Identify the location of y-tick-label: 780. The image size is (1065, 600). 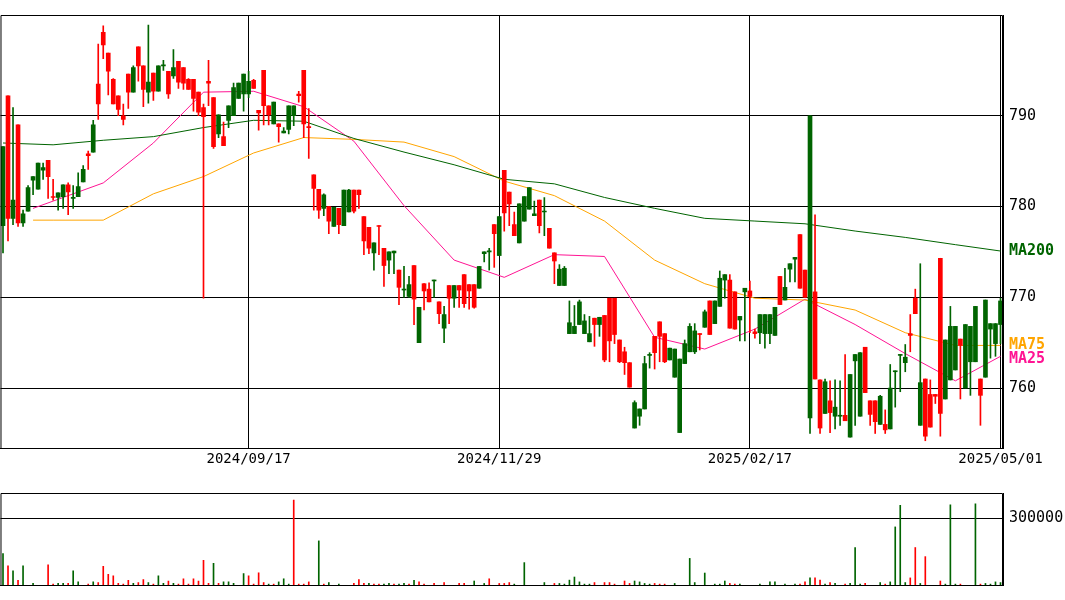
(1023, 205).